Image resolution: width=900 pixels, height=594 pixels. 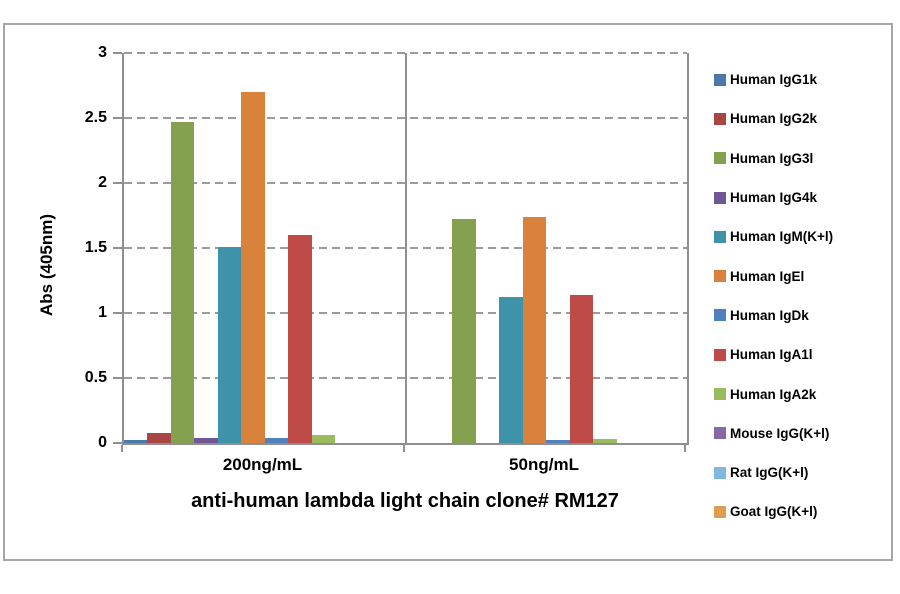 I want to click on legend-label: Mouse IgG(K+l), so click(x=780, y=433).